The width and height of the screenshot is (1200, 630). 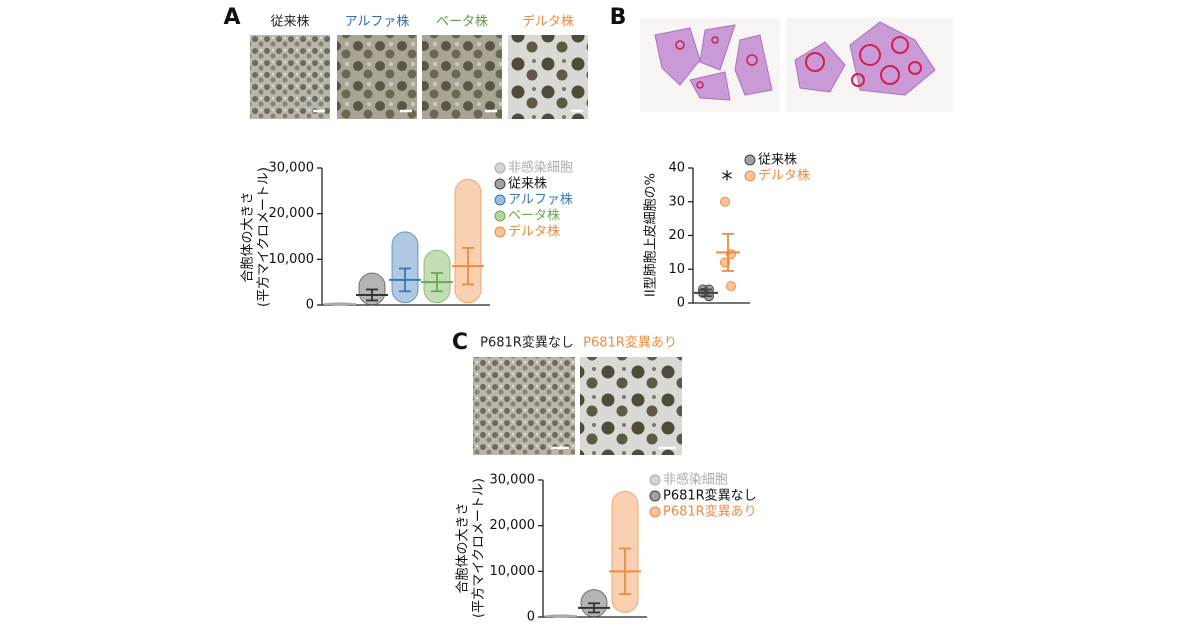 What do you see at coordinates (710, 496) in the screenshot?
I see `legend-label: P681R変異なし` at bounding box center [710, 496].